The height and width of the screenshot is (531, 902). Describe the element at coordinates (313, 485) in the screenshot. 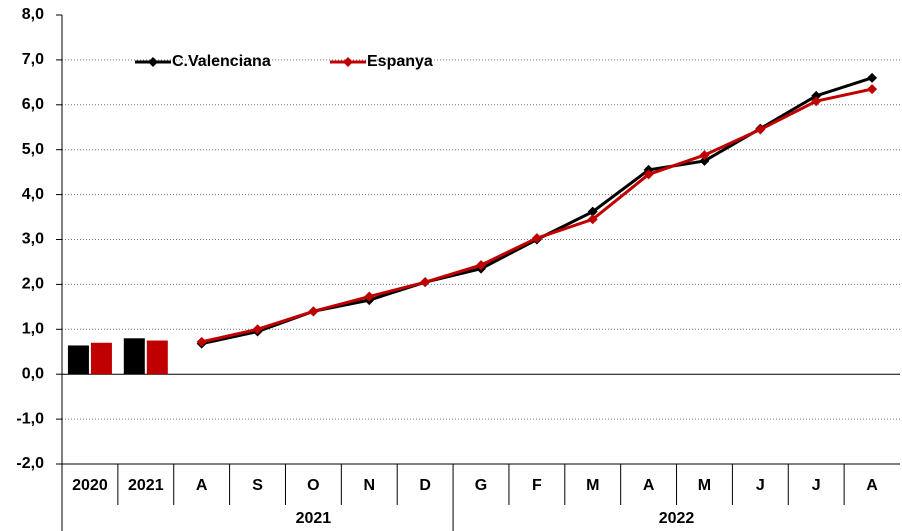

I see `x-tick-label: O` at that location.